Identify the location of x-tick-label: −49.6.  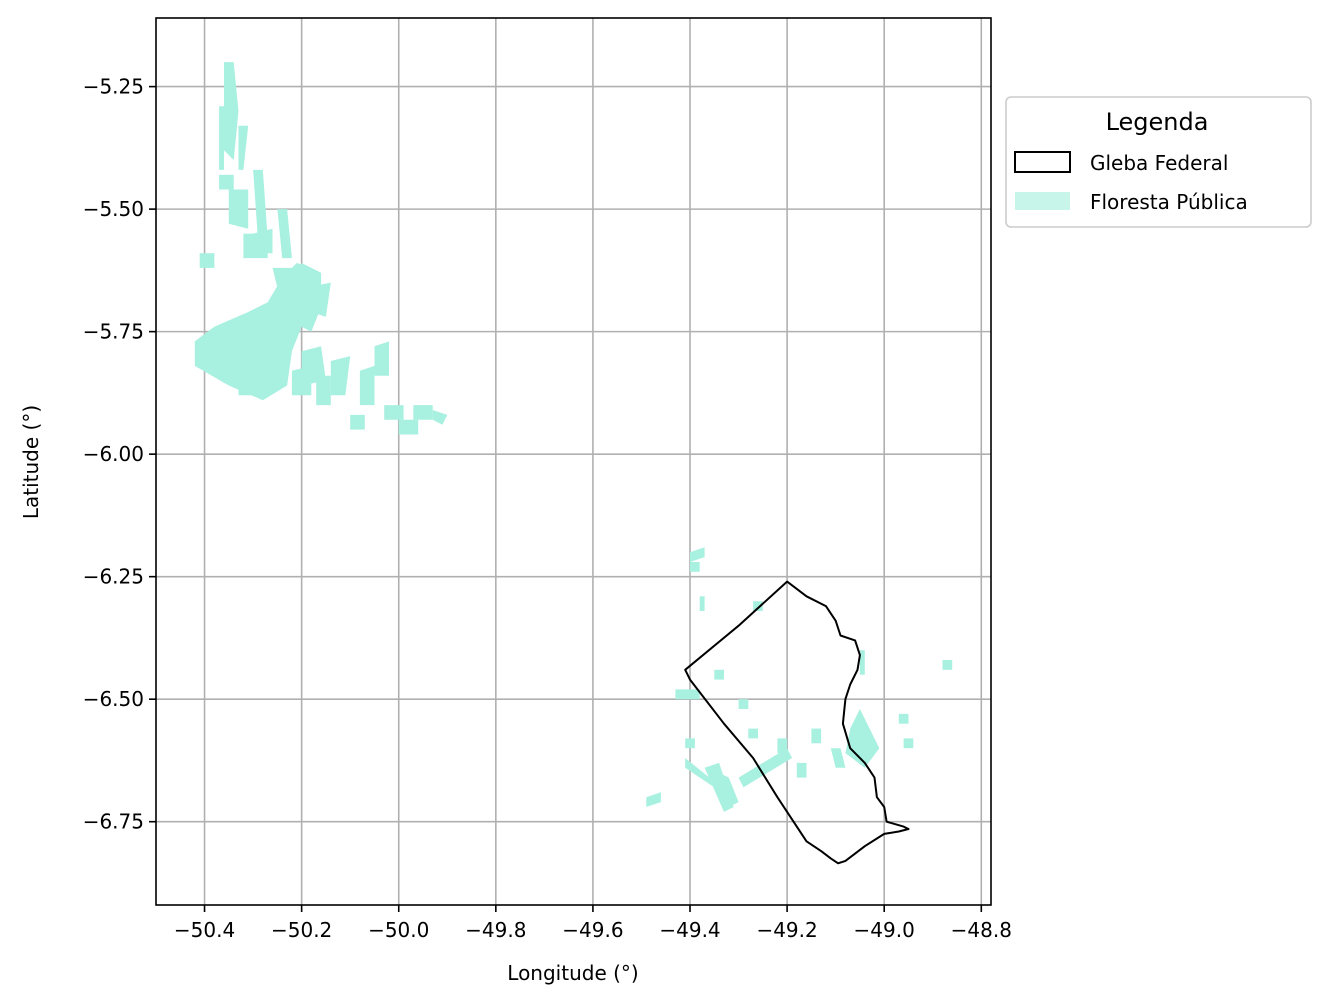
(592, 930).